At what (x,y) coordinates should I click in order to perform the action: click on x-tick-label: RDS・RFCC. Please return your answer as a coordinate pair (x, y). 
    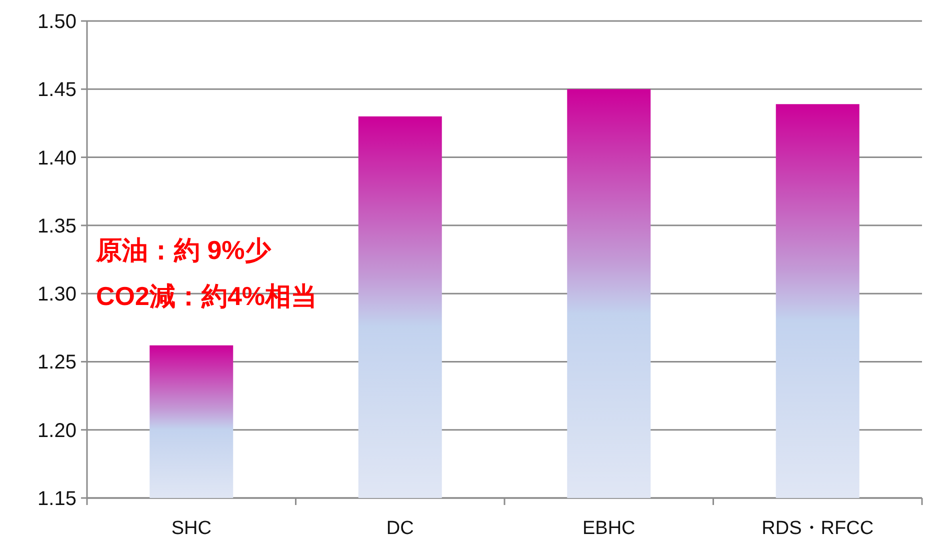
    Looking at the image, I should click on (818, 528).